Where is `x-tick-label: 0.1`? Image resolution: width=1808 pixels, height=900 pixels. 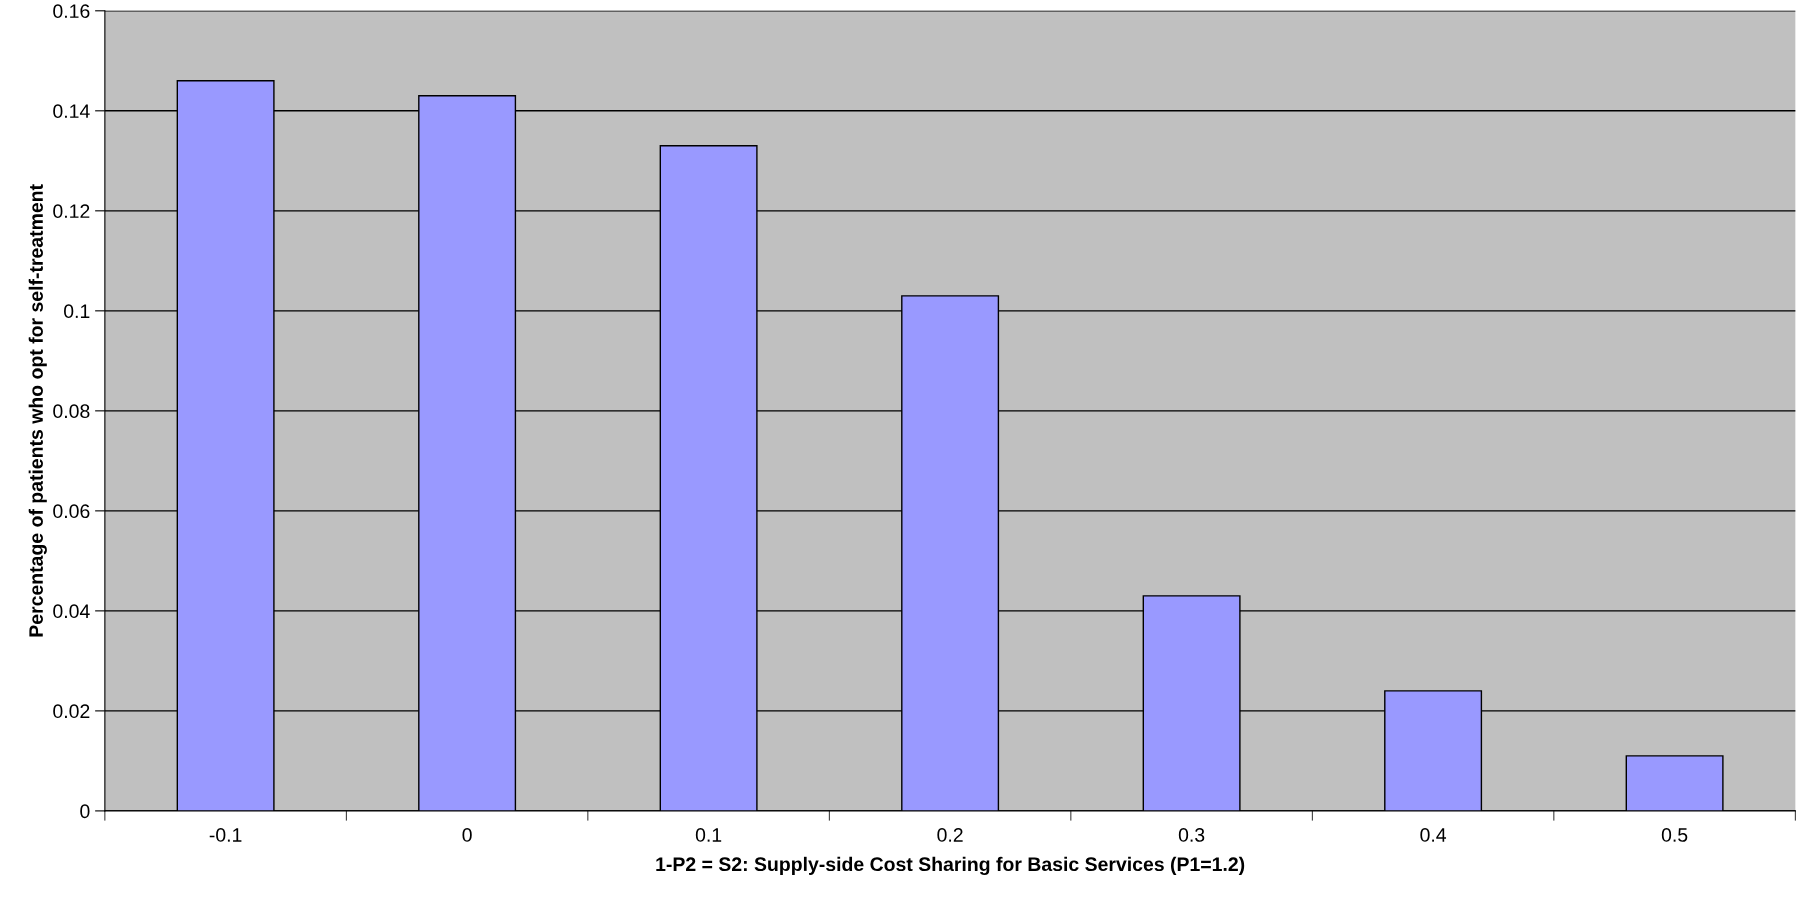 x-tick-label: 0.1 is located at coordinates (708, 835).